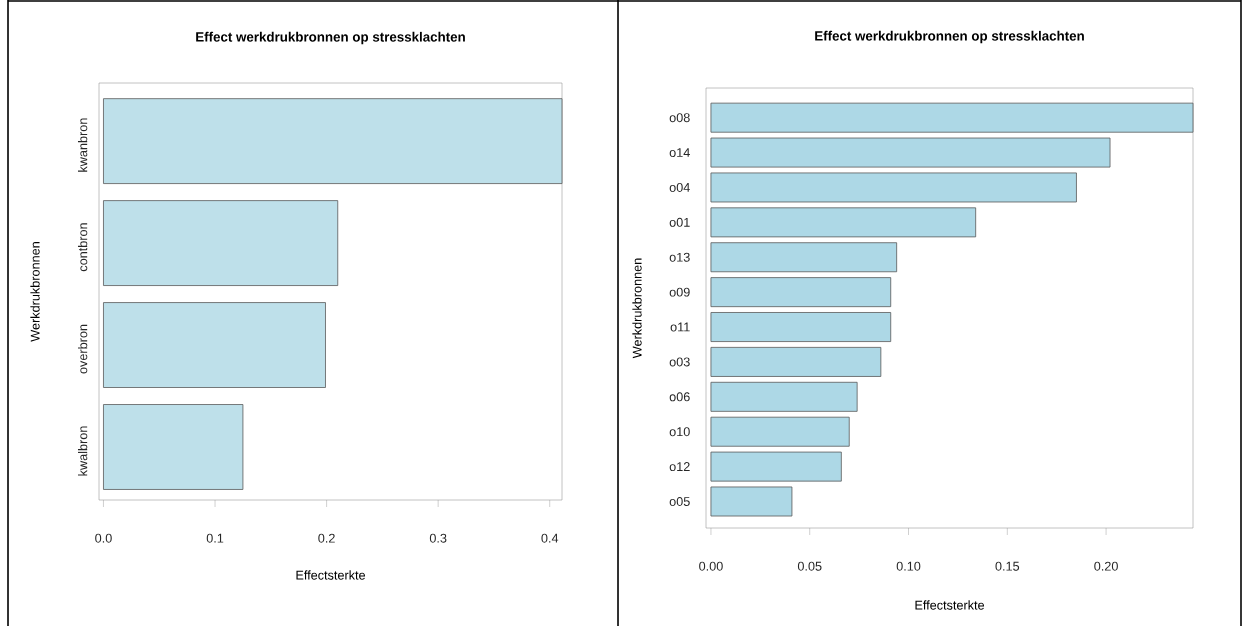  What do you see at coordinates (679, 257) in the screenshot?
I see `y-tick-label: o13` at bounding box center [679, 257].